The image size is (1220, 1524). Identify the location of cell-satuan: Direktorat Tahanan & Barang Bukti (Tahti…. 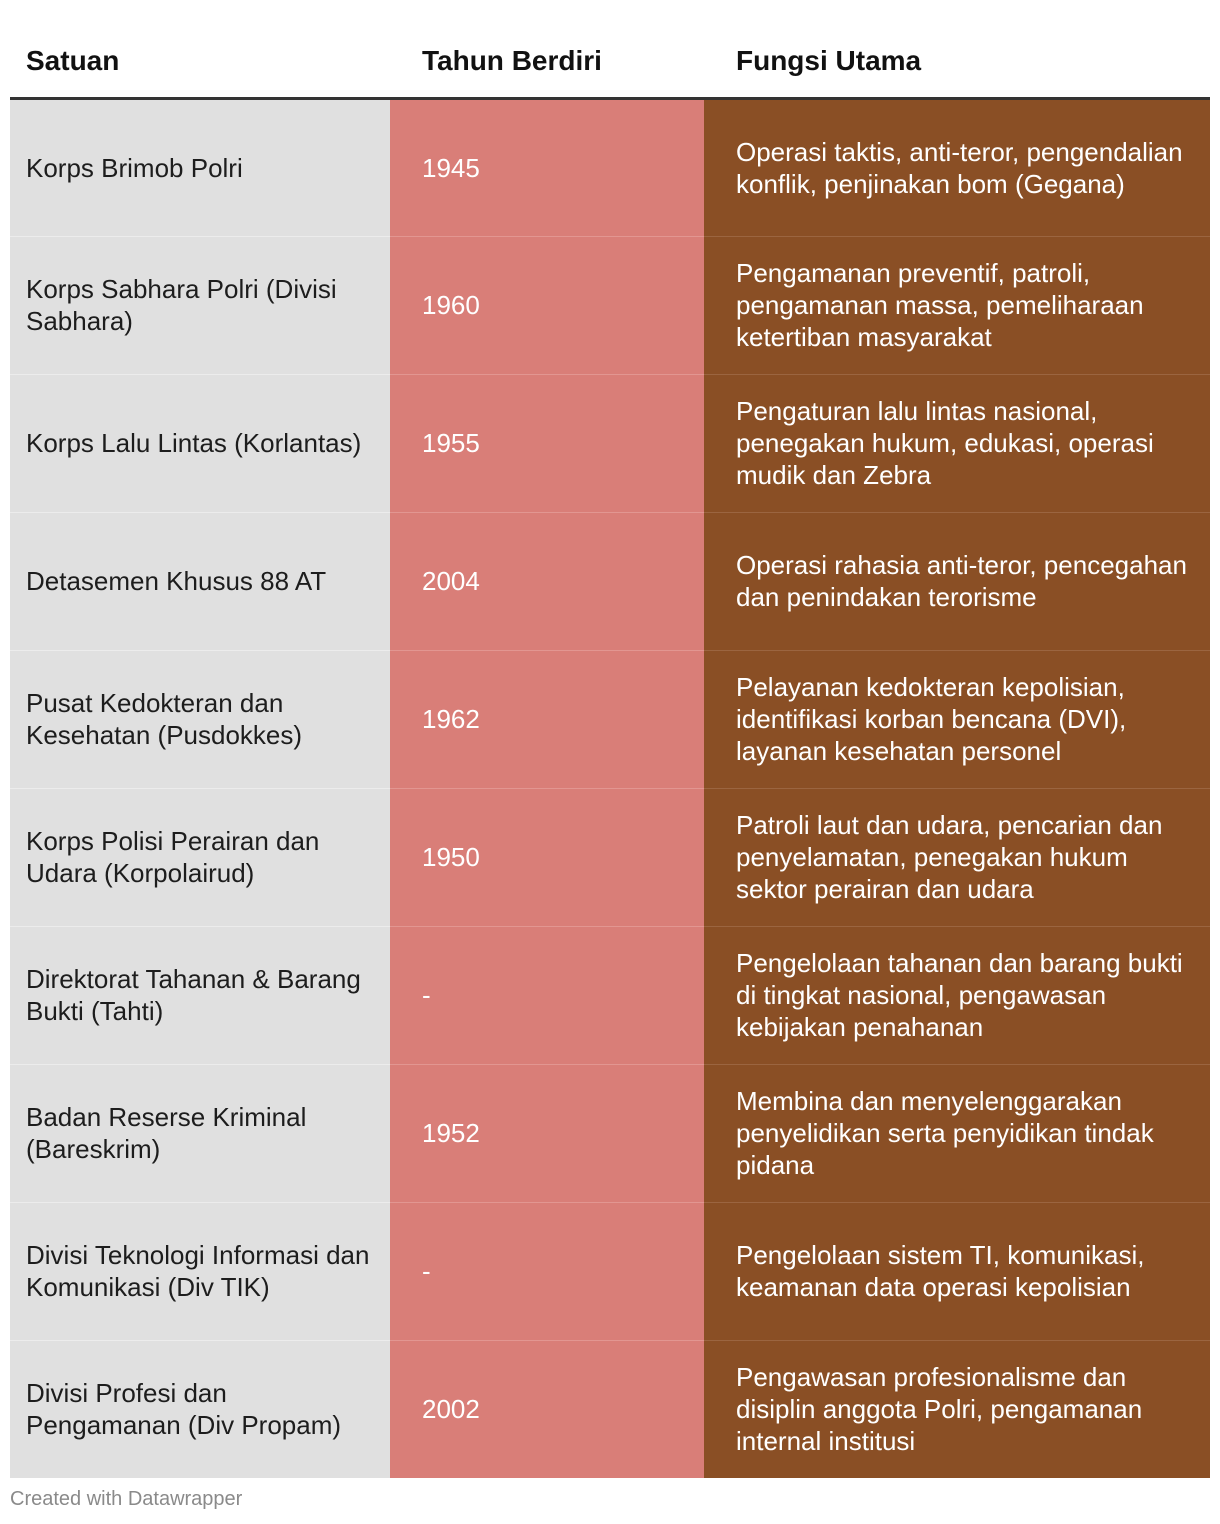
(200, 995).